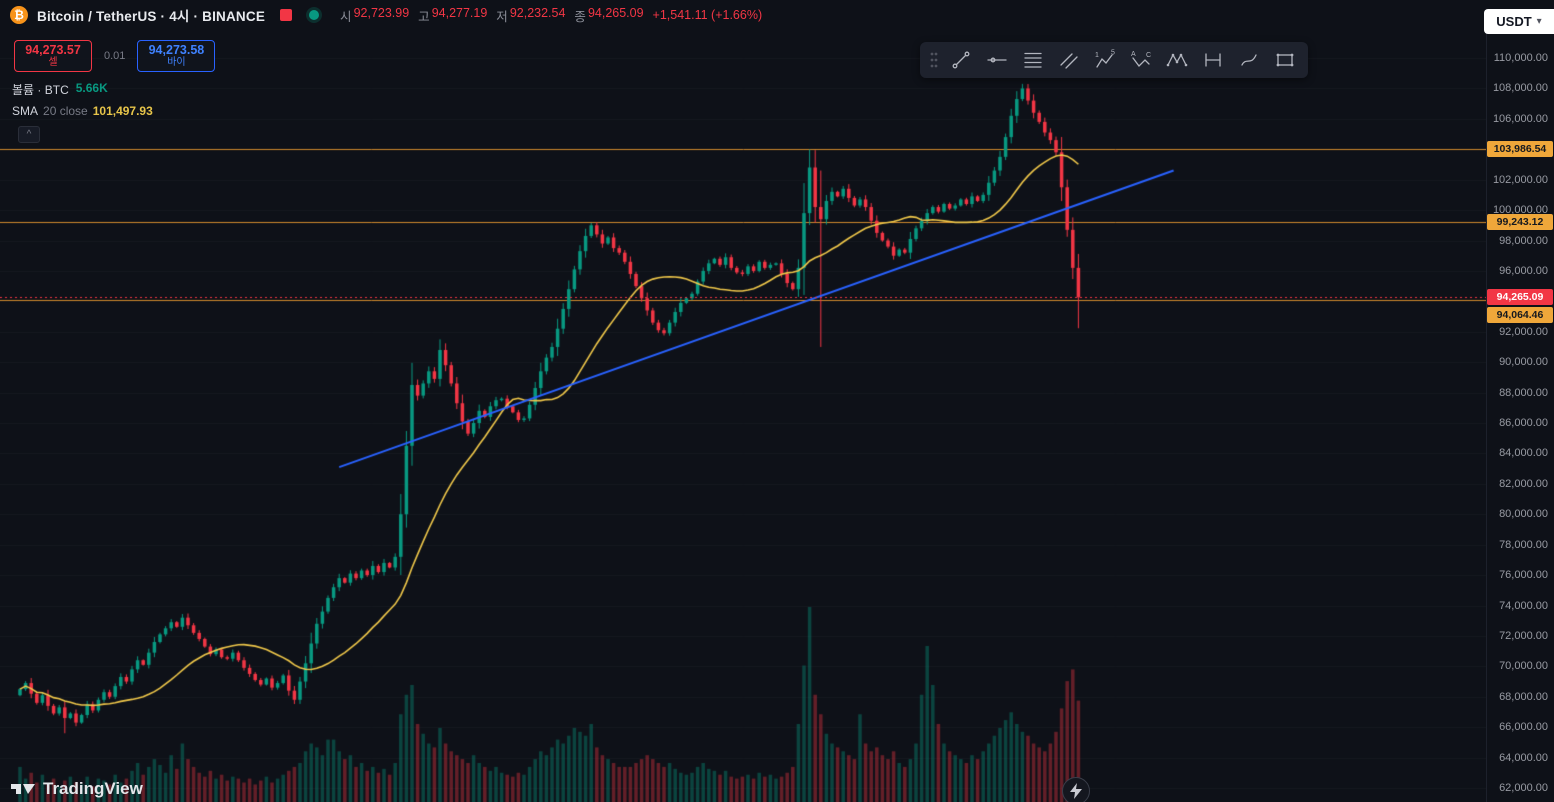  I want to click on high-readout: 고 94,277.19, so click(452, 15).